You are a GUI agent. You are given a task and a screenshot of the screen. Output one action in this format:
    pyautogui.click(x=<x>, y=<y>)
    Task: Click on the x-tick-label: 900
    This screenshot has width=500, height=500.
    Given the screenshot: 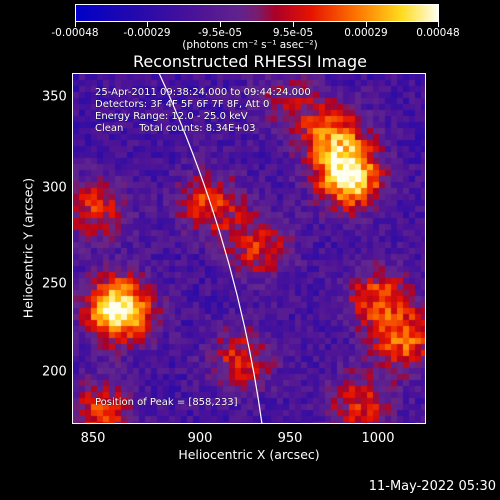 What is the action you would take?
    pyautogui.click(x=200, y=438)
    